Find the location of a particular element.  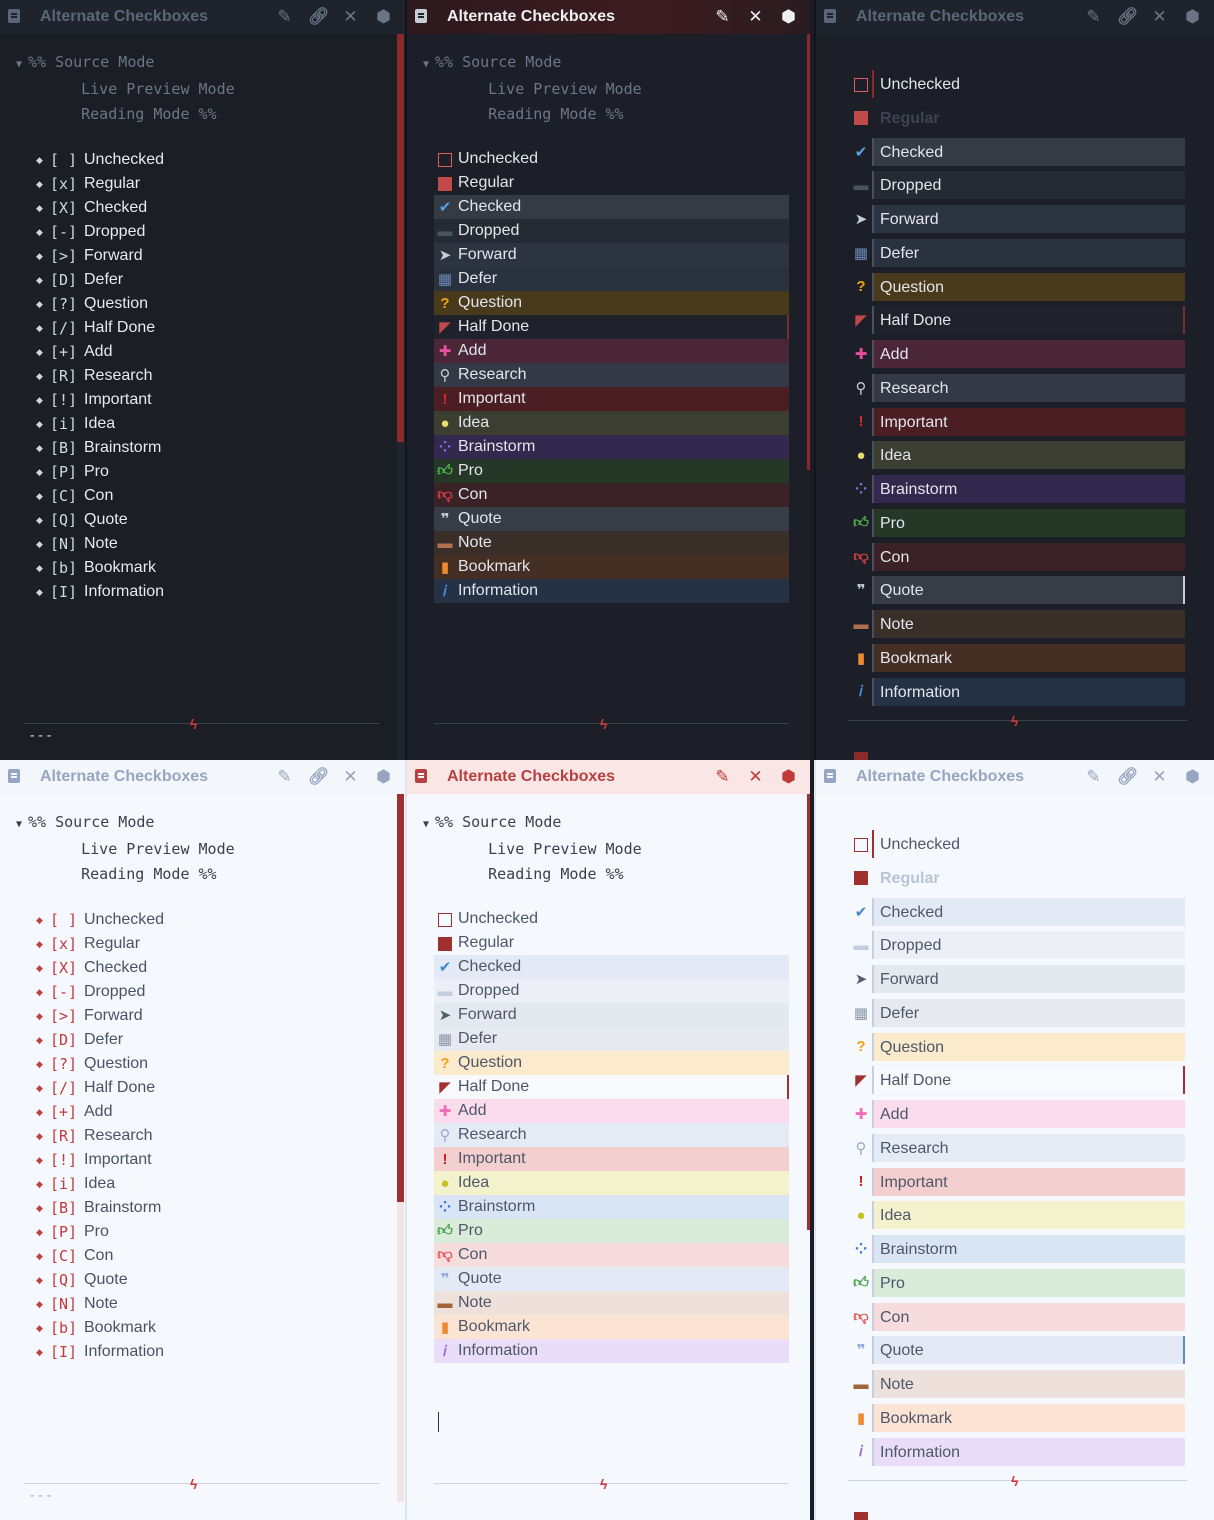

list-item: ◆ [?] Question is located at coordinates (100, 1064).